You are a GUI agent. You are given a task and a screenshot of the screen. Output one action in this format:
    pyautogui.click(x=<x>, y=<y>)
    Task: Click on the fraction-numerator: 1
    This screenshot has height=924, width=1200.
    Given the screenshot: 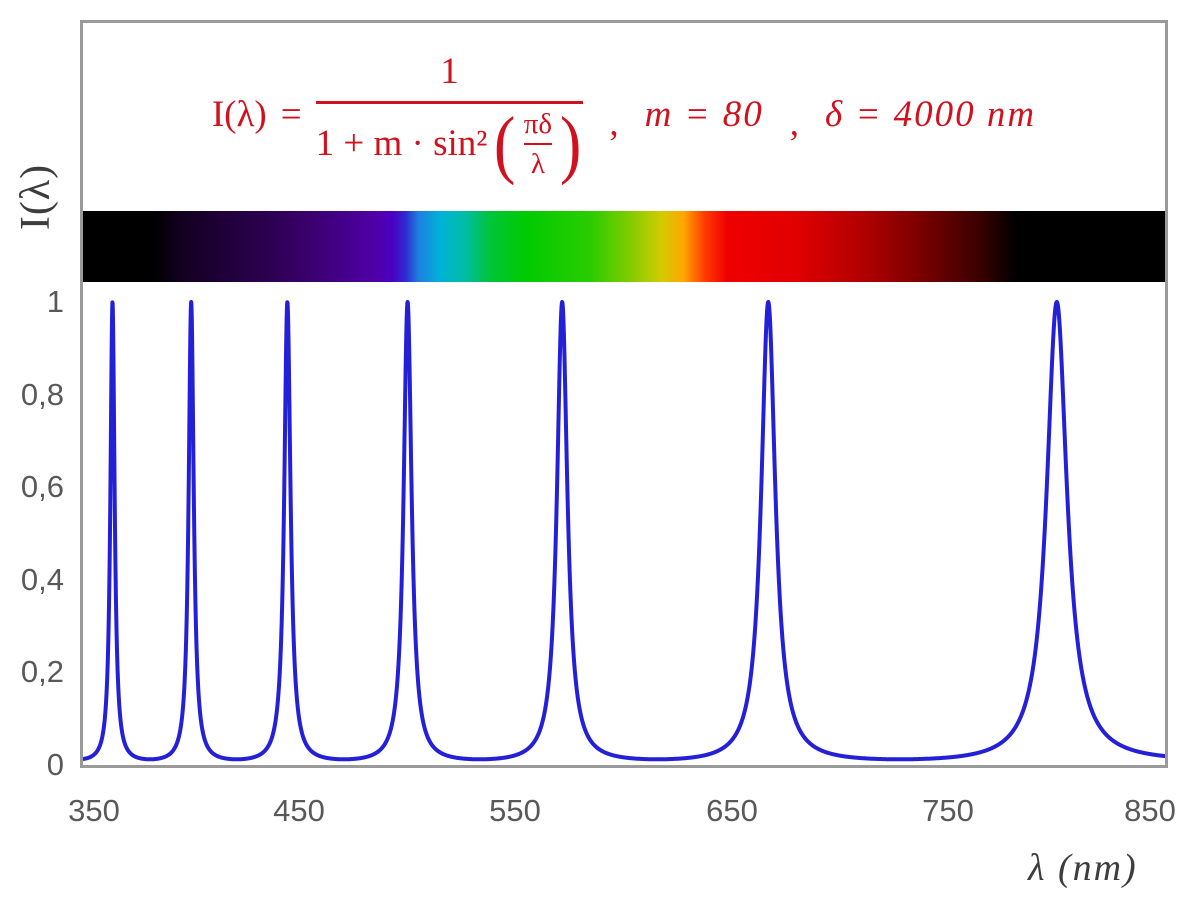 What is the action you would take?
    pyautogui.click(x=449, y=71)
    